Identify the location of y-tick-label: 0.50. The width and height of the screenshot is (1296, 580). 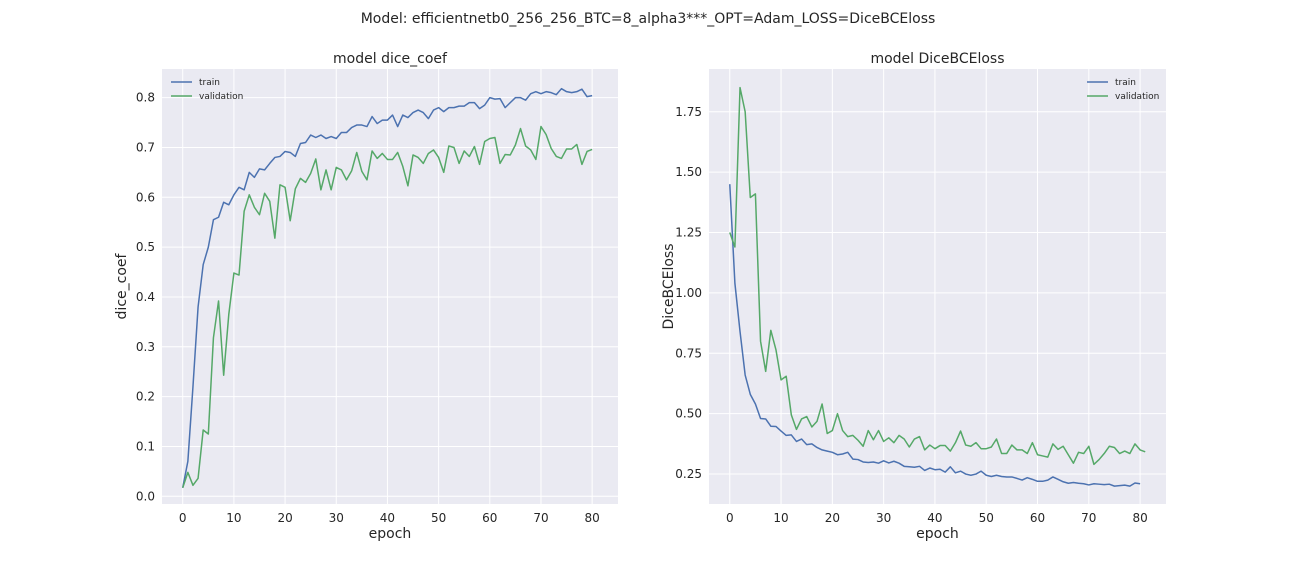
(688, 414).